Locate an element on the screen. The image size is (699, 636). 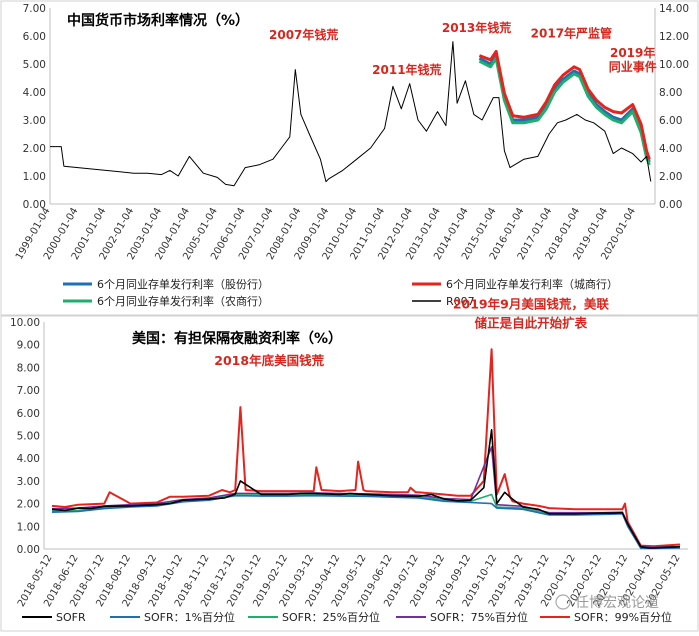
chart2-title: 美国：有担保隔夜融资利率（%） is located at coordinates (237, 338).